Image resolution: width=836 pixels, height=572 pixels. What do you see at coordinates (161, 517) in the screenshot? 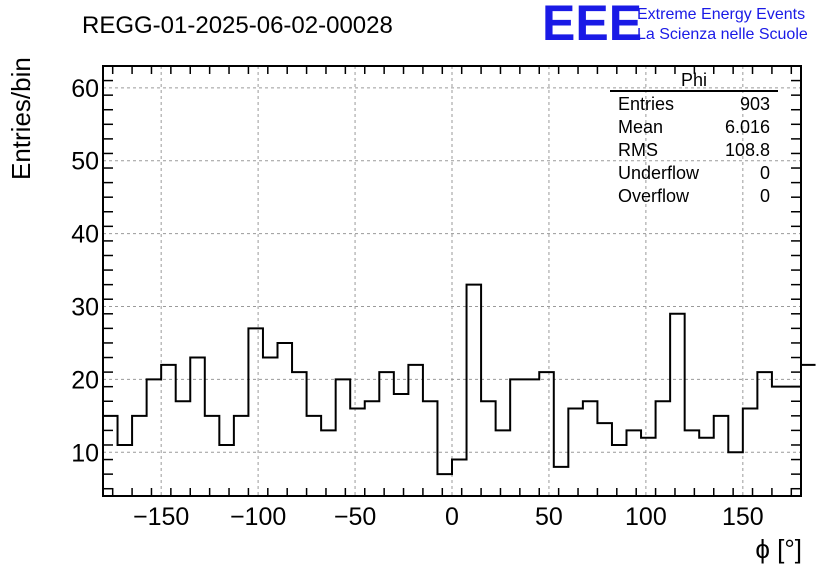
I see `x-tick-label: −150` at bounding box center [161, 517].